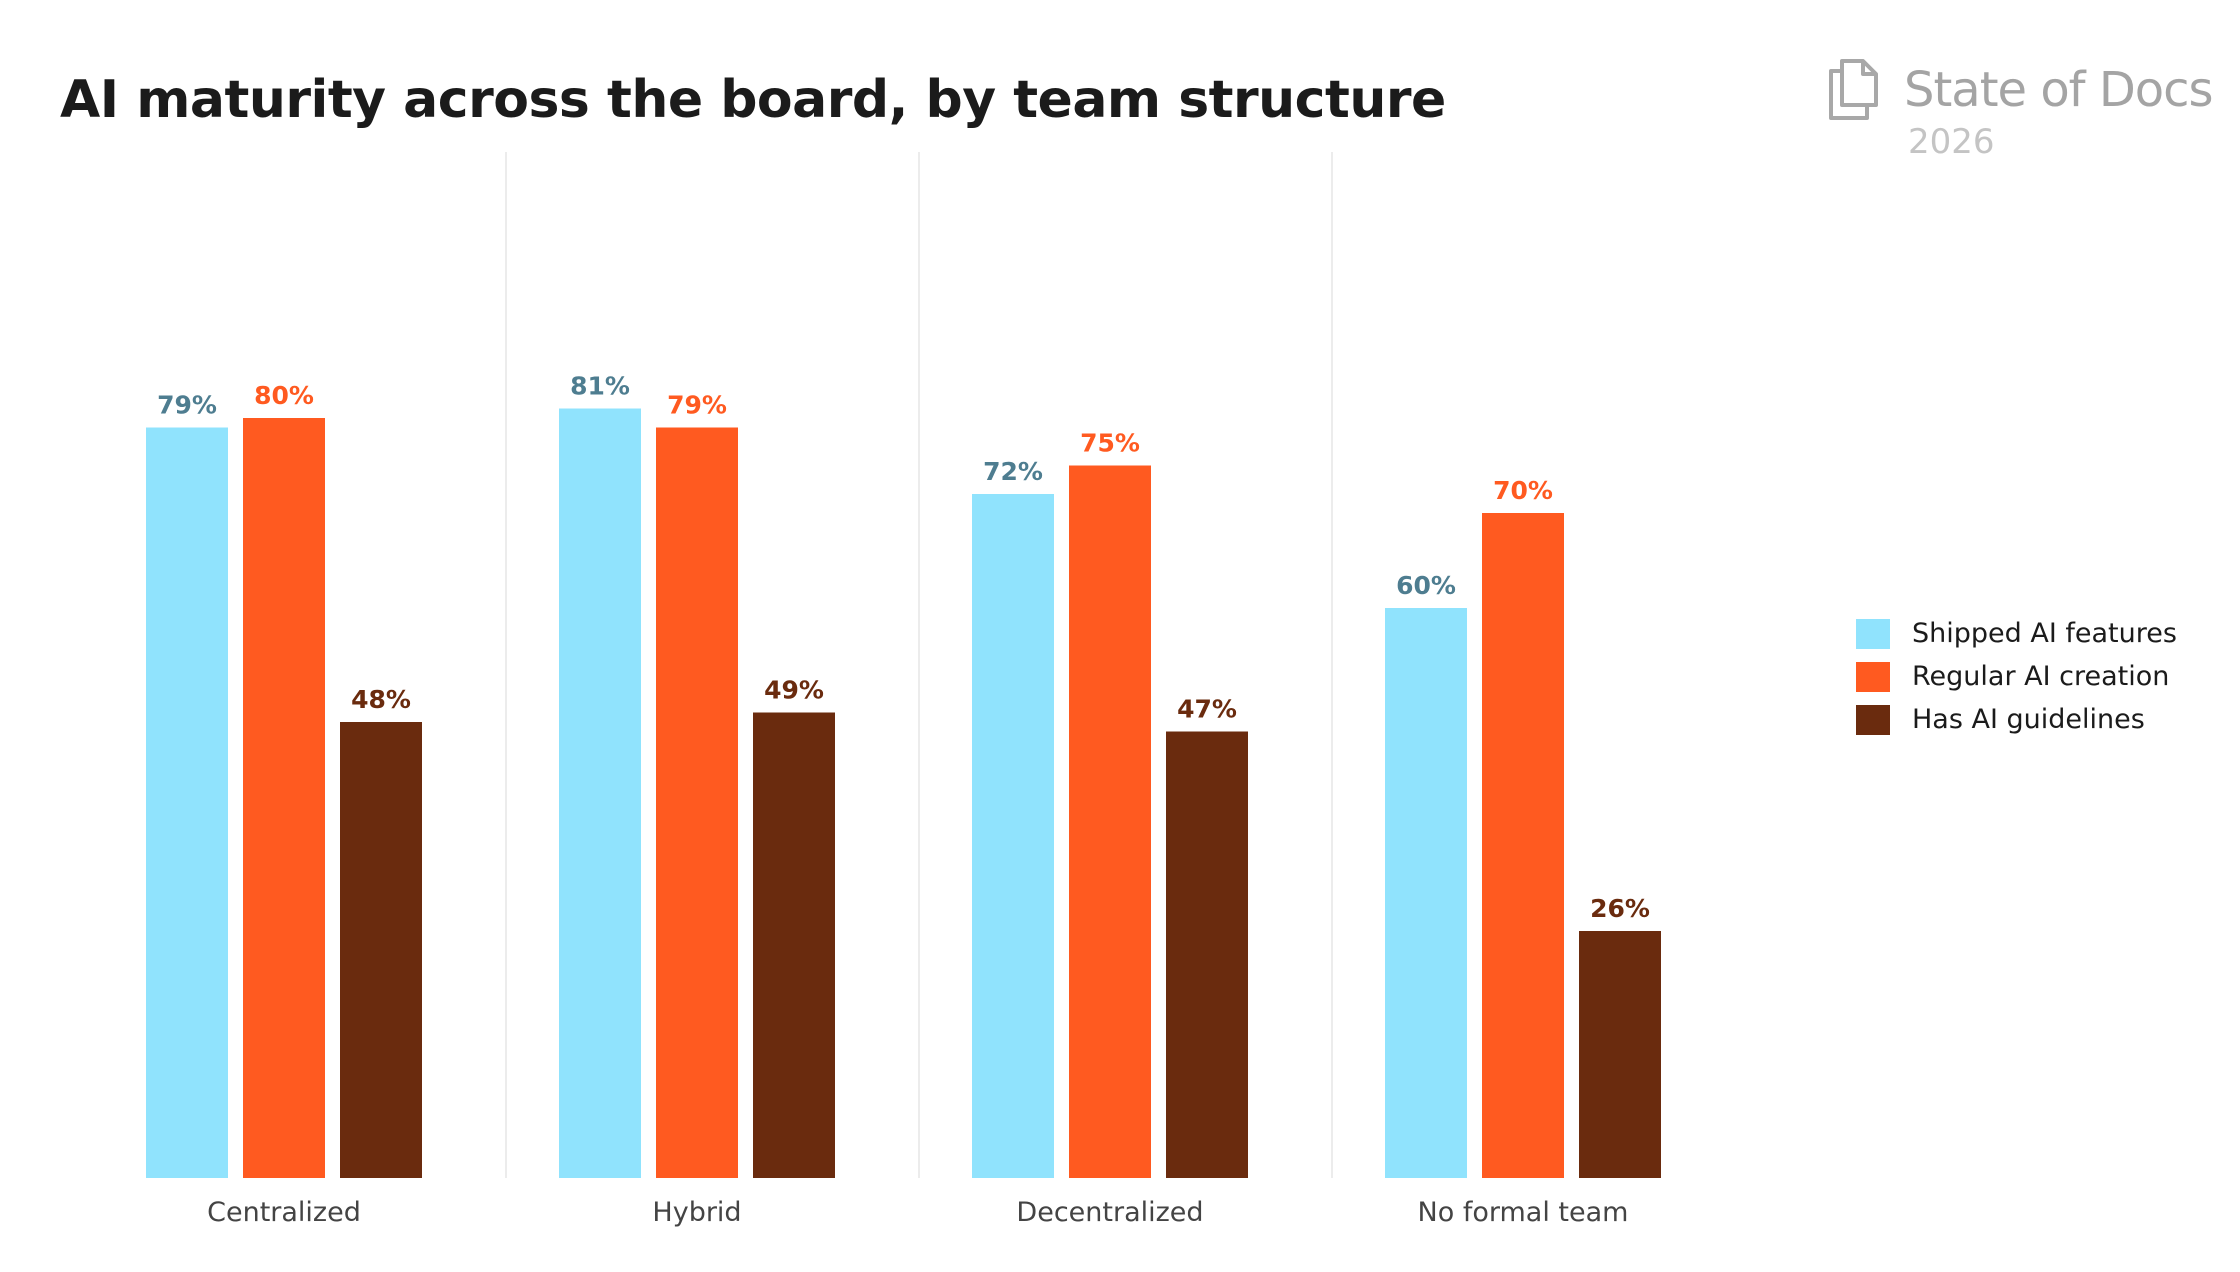 Image resolution: width=2240 pixels, height=1272 pixels. What do you see at coordinates (1523, 845) in the screenshot?
I see `bar-regular-no-formal-team` at bounding box center [1523, 845].